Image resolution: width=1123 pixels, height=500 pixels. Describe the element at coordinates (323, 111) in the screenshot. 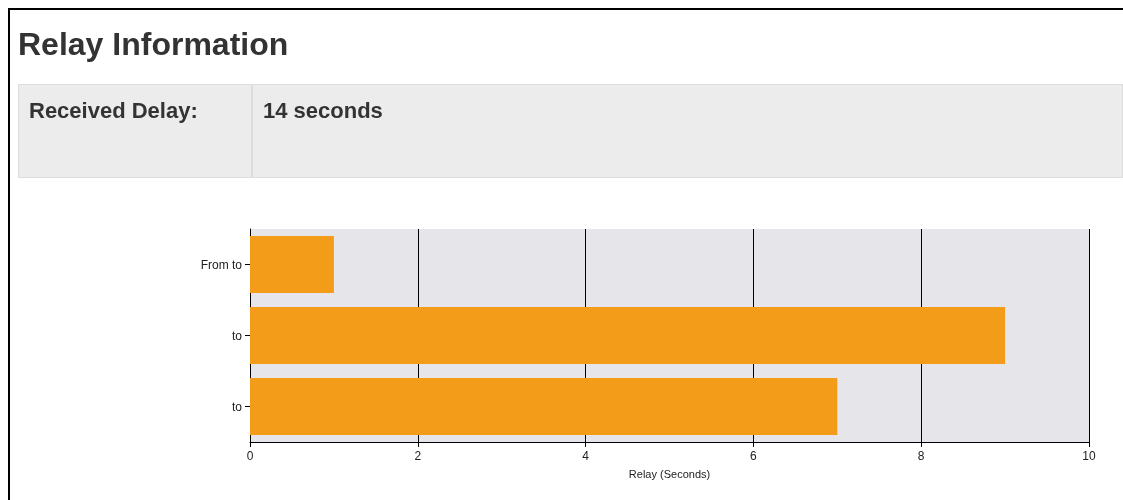

I see `text: 14 seconds` at that location.